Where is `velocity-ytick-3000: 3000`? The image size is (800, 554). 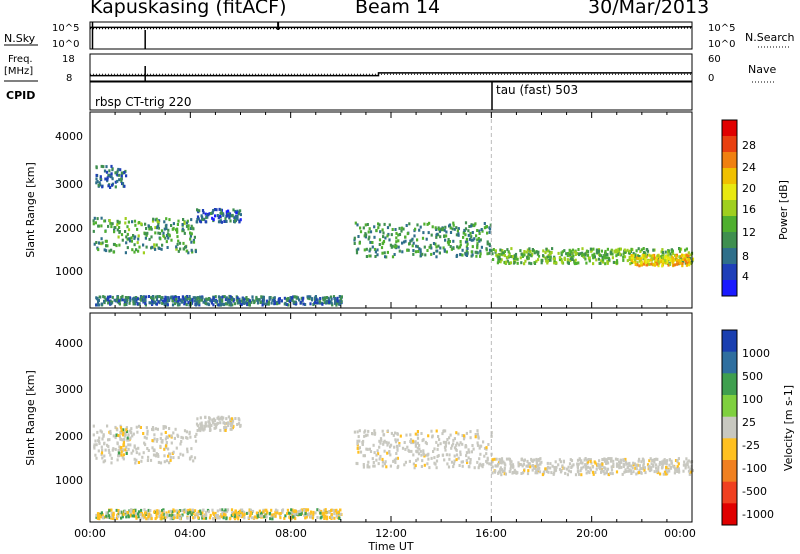 velocity-ytick-3000: 3000 is located at coordinates (69, 389).